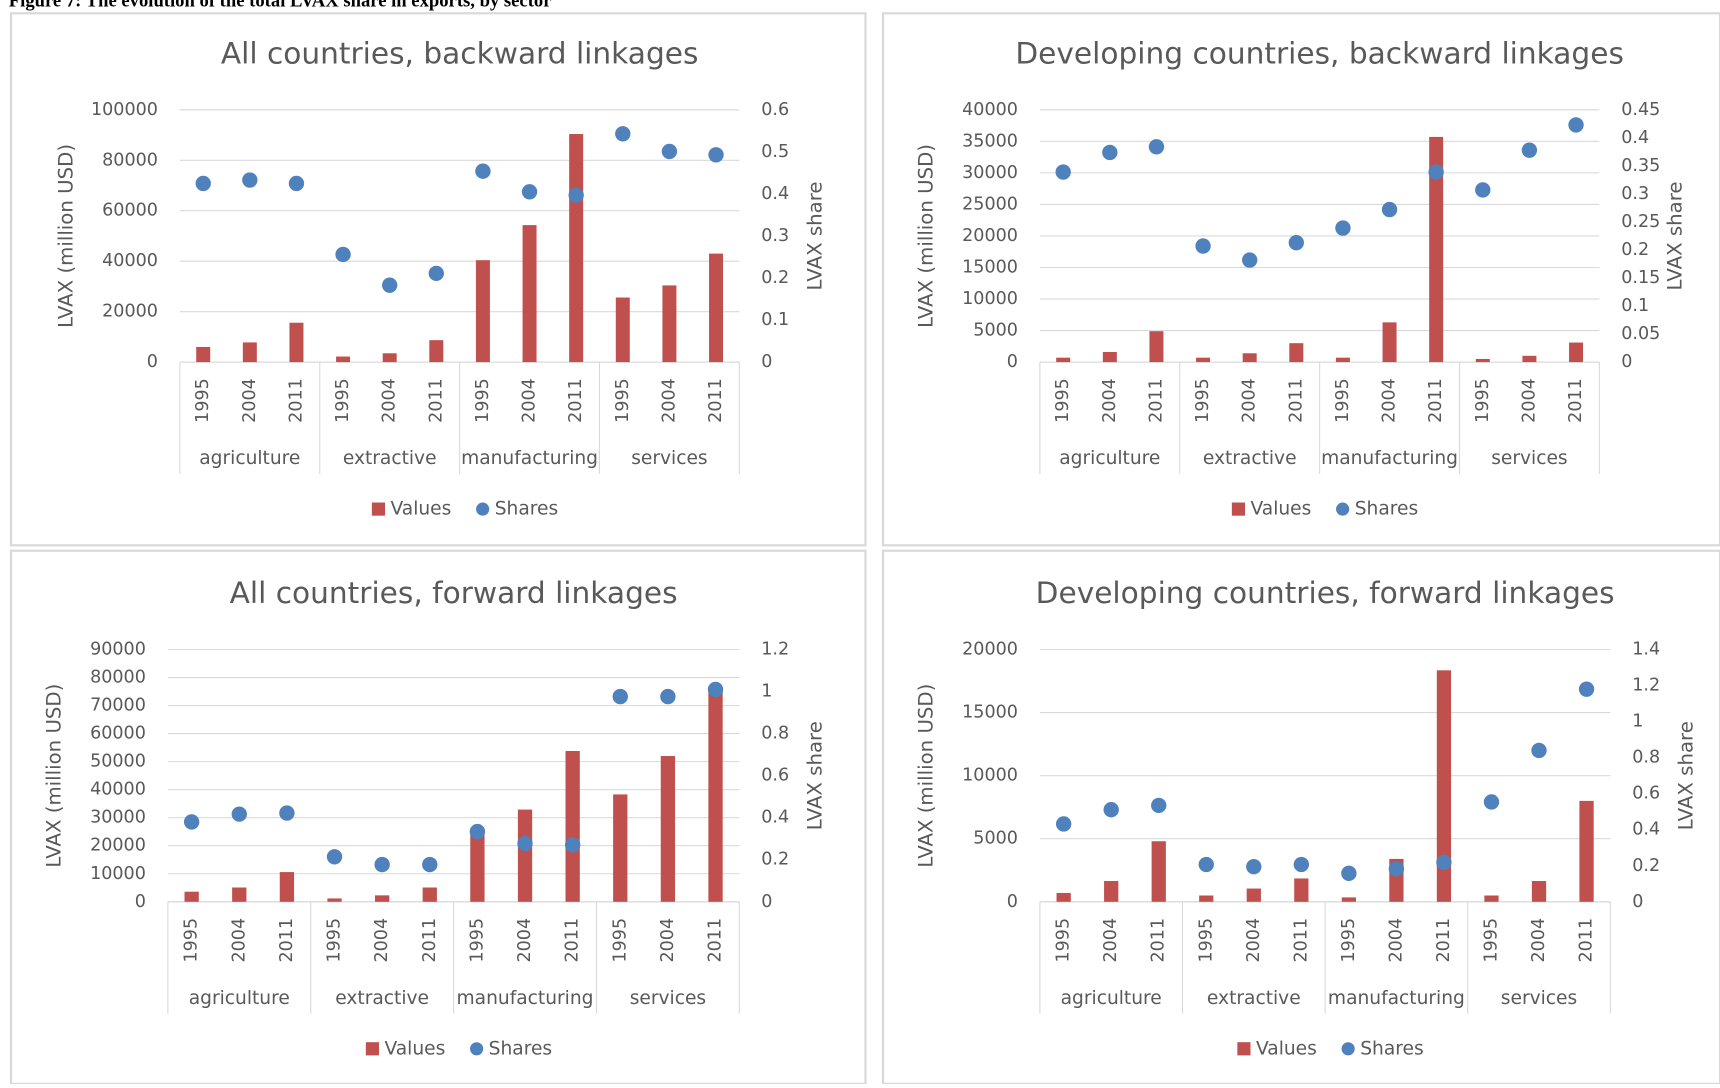  I want to click on group-label: extractive, so click(390, 458).